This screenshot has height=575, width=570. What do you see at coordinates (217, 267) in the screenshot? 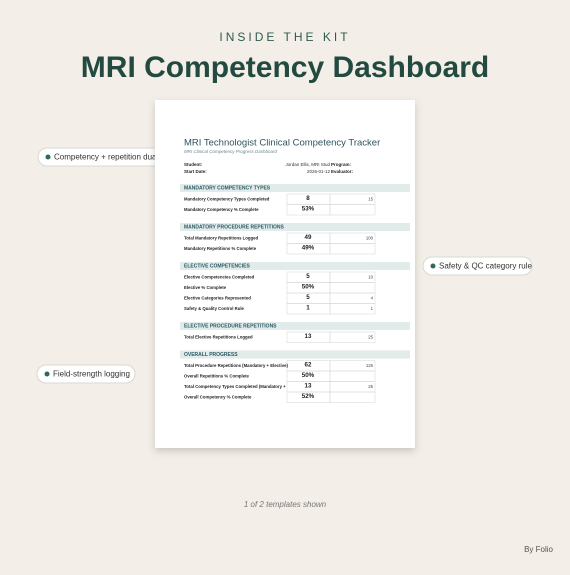
I see `section-title: ELECTIVE COMPETENCIES` at bounding box center [217, 267].